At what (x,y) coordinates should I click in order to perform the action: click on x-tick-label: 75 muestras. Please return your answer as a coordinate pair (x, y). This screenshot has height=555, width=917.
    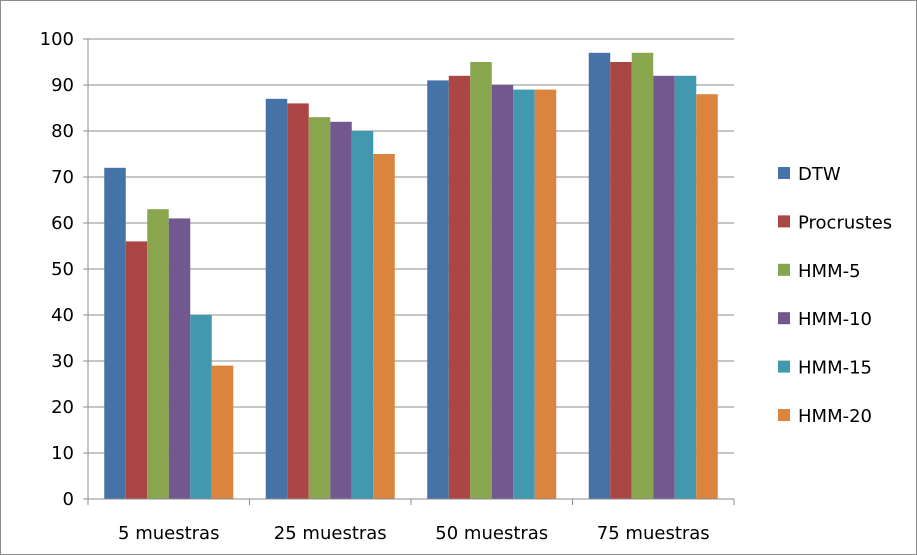
    Looking at the image, I should click on (653, 533).